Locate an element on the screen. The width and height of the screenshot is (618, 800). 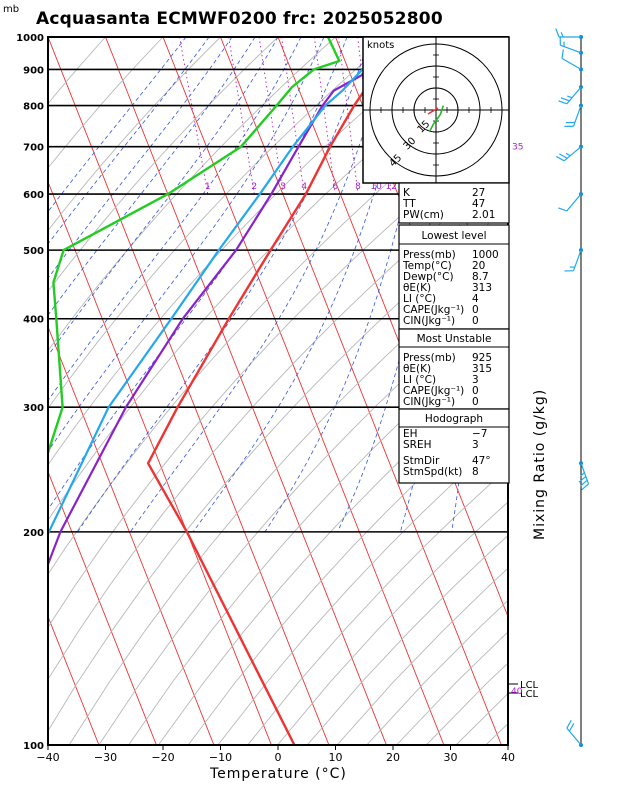
temperature-tick-label: −40 is located at coordinates (47, 757).